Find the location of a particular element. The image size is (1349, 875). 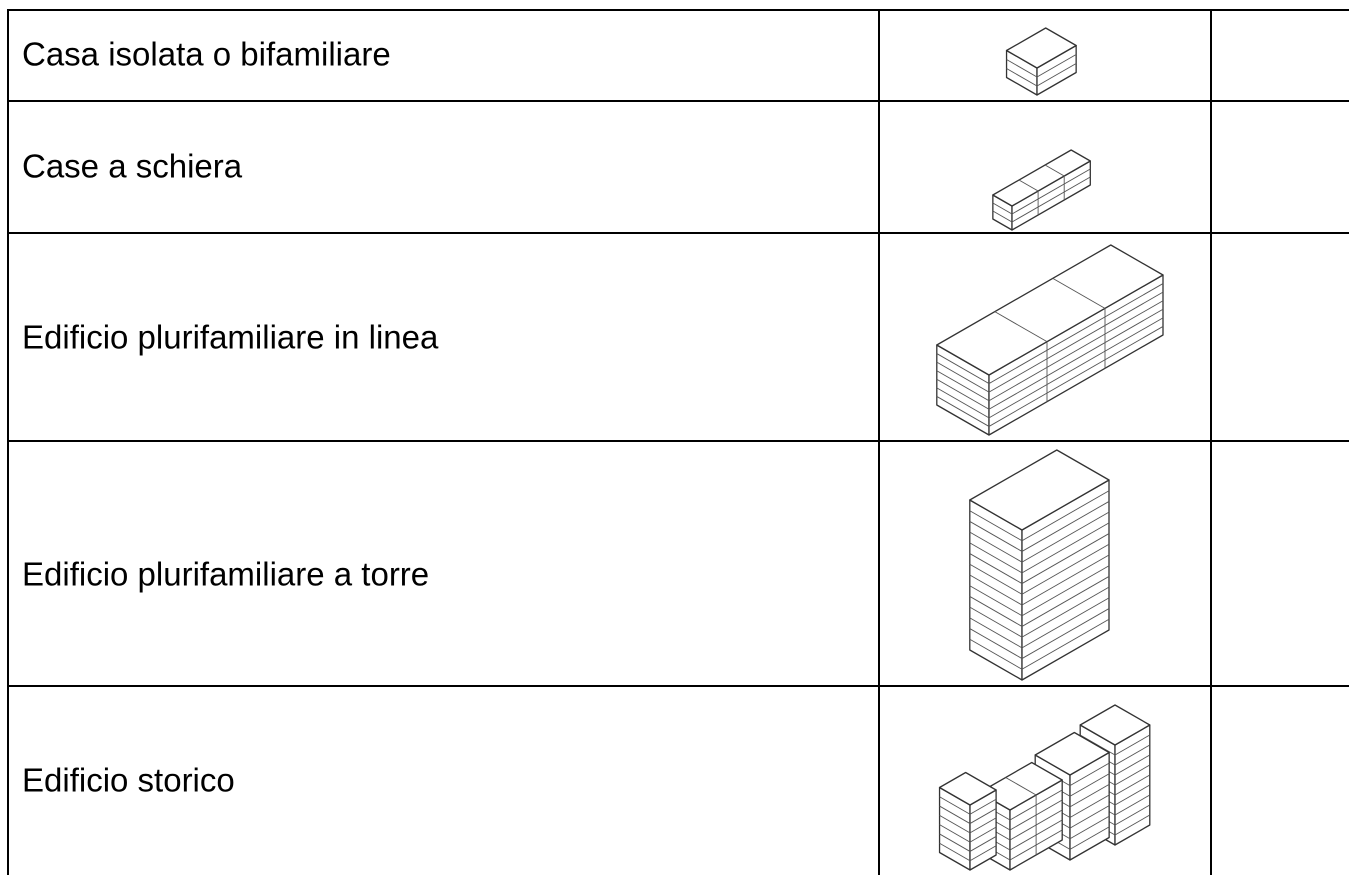

row-label: Edificio plurifamiliare a torre is located at coordinates (225, 574).